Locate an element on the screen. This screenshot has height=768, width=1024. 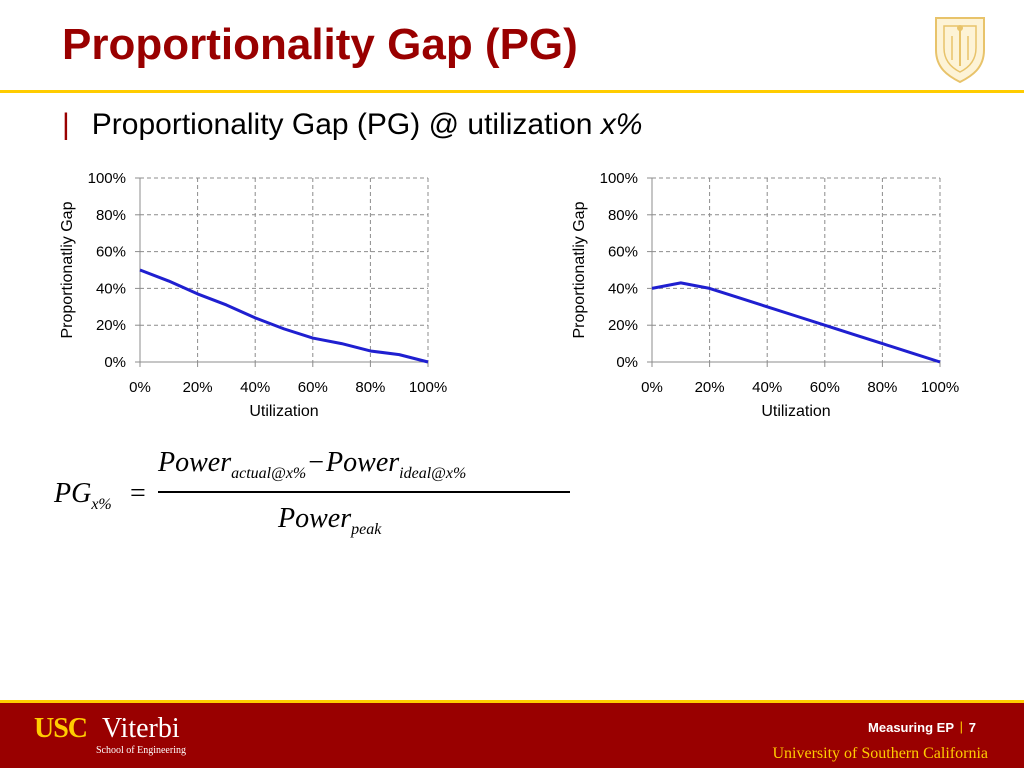
footer-section-name: Measuring EP is located at coordinates (911, 727).